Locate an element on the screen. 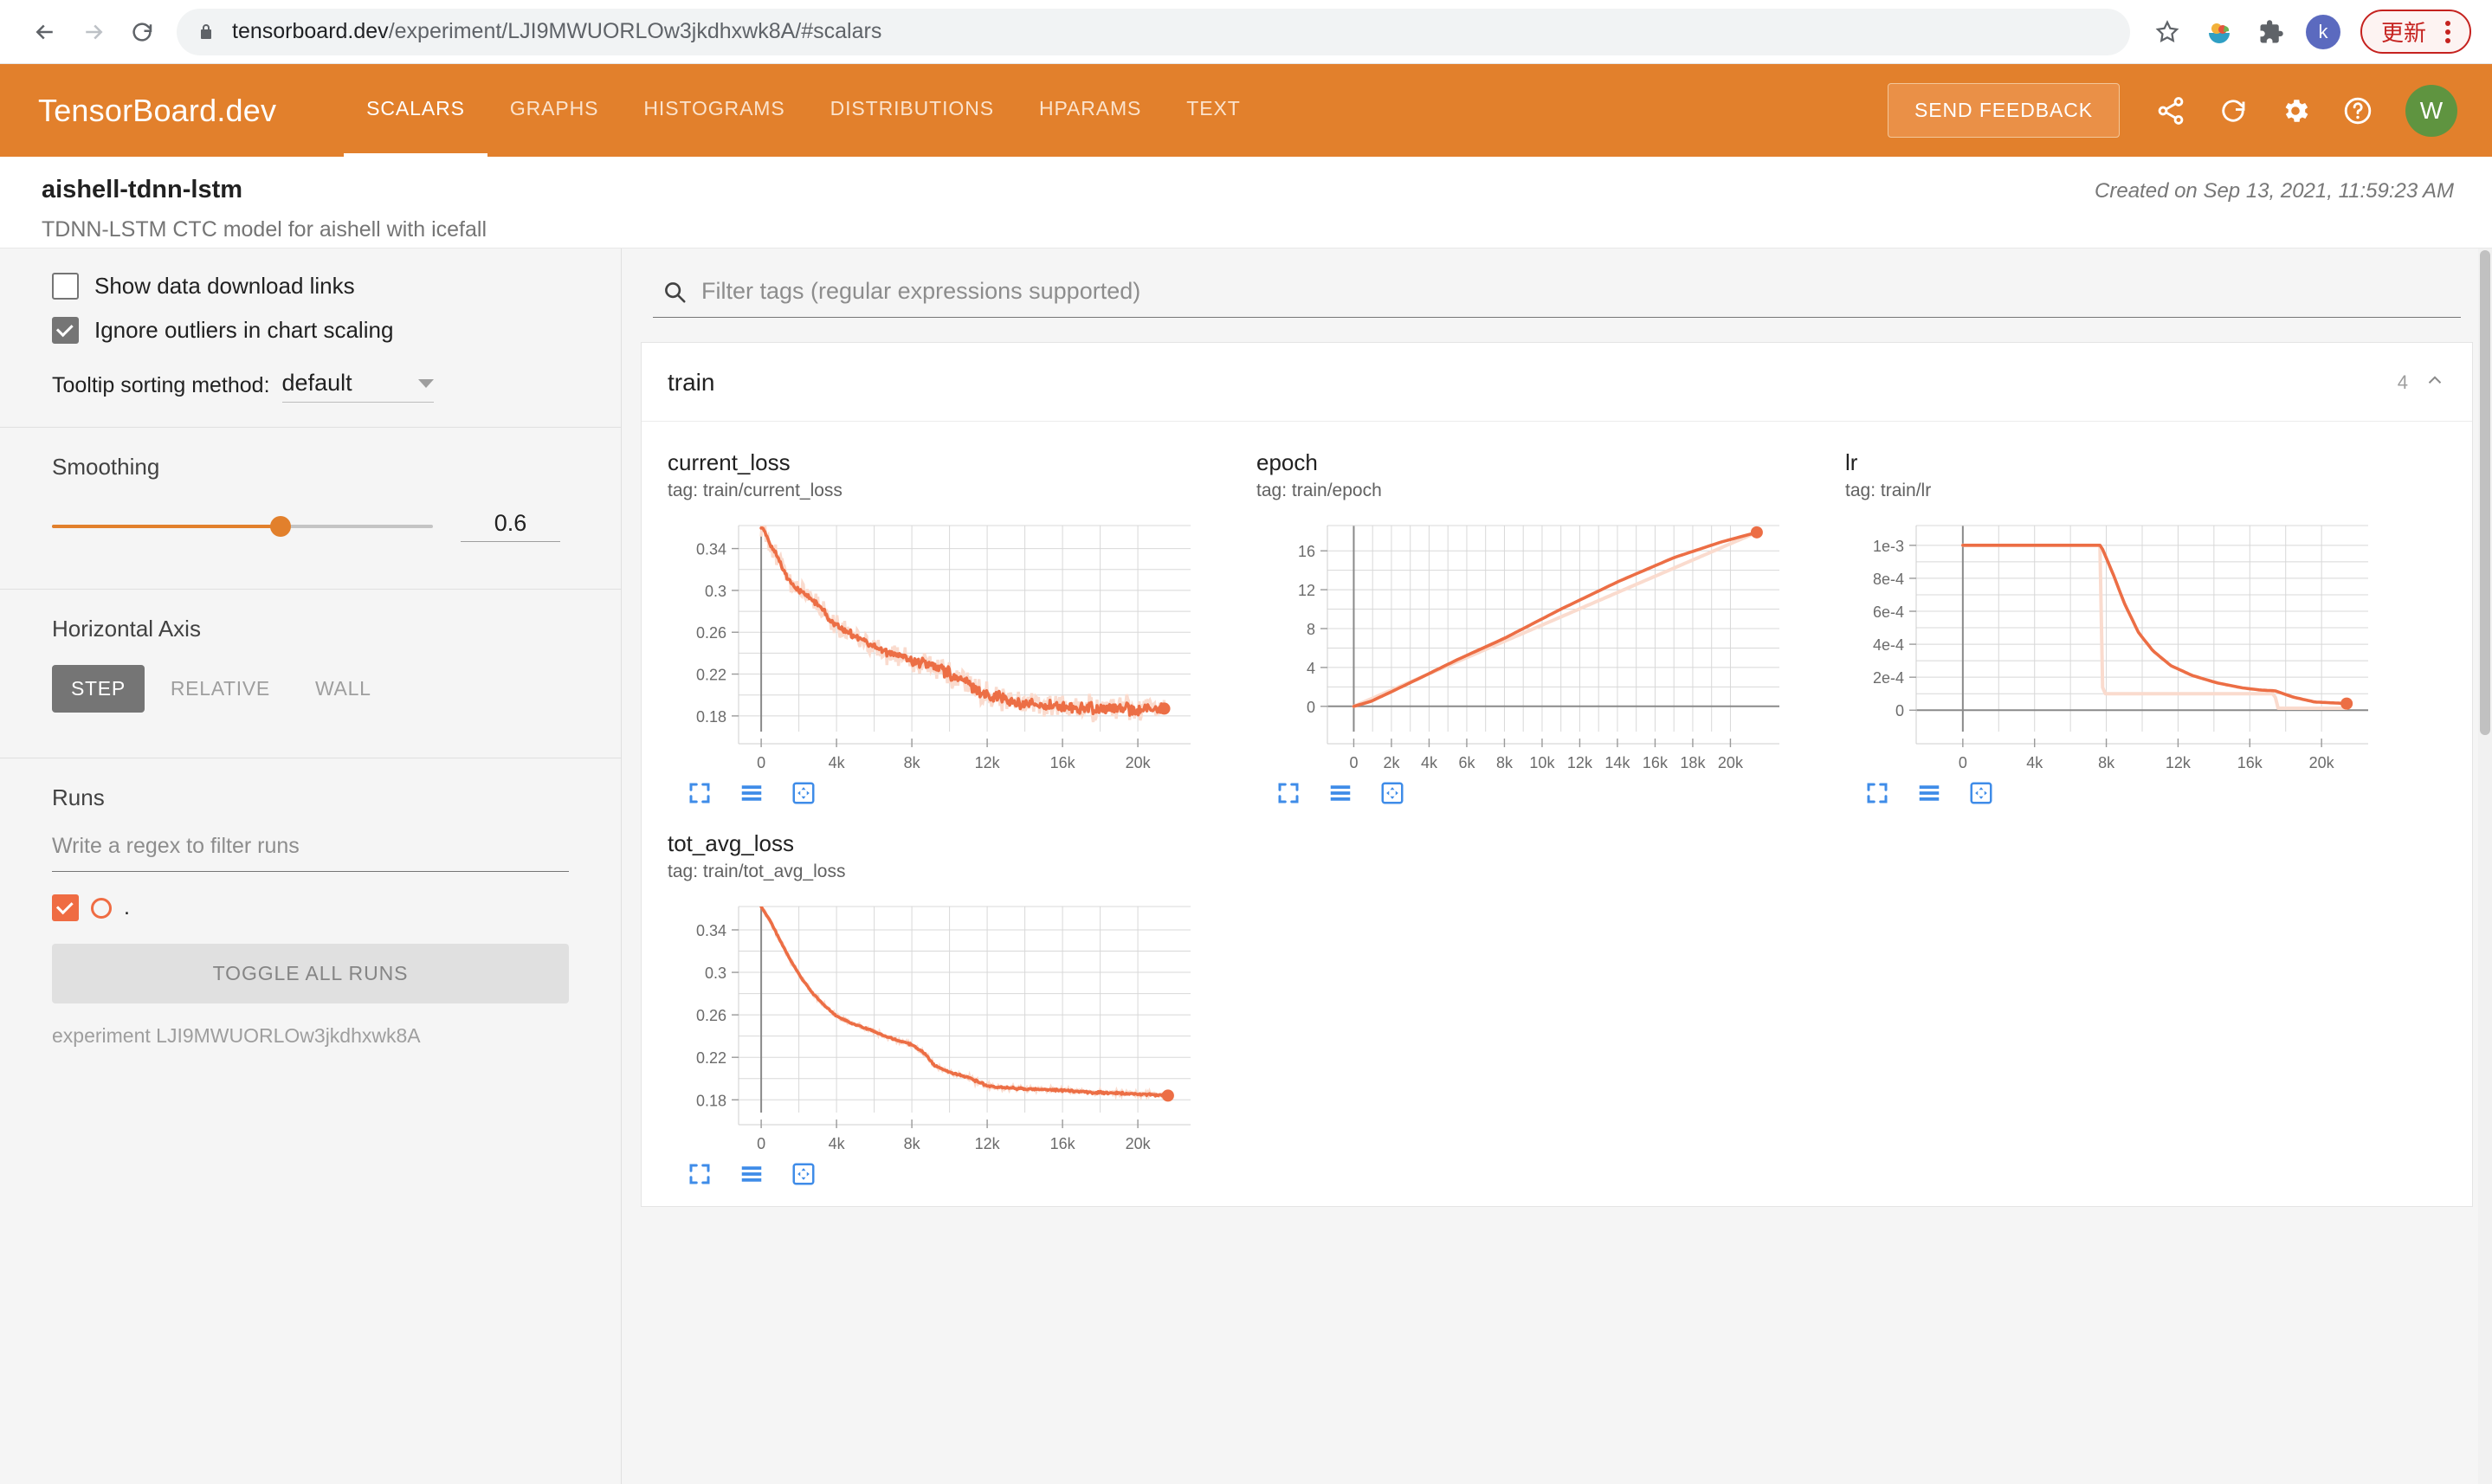  reload-button is located at coordinates (142, 32).